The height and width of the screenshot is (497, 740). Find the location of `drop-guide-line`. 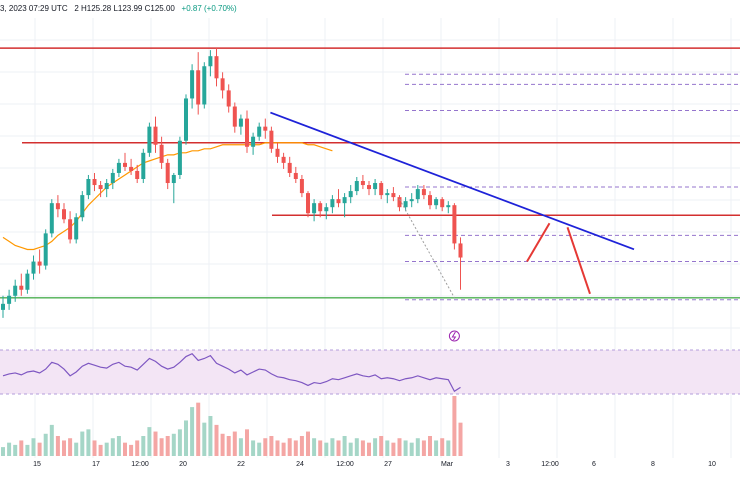

drop-guide-line is located at coordinates (427, 248).